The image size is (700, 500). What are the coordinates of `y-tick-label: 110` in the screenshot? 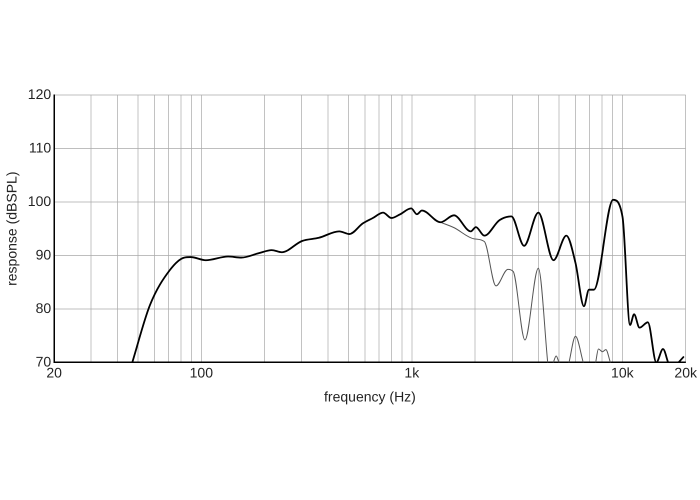 It's located at (40, 147).